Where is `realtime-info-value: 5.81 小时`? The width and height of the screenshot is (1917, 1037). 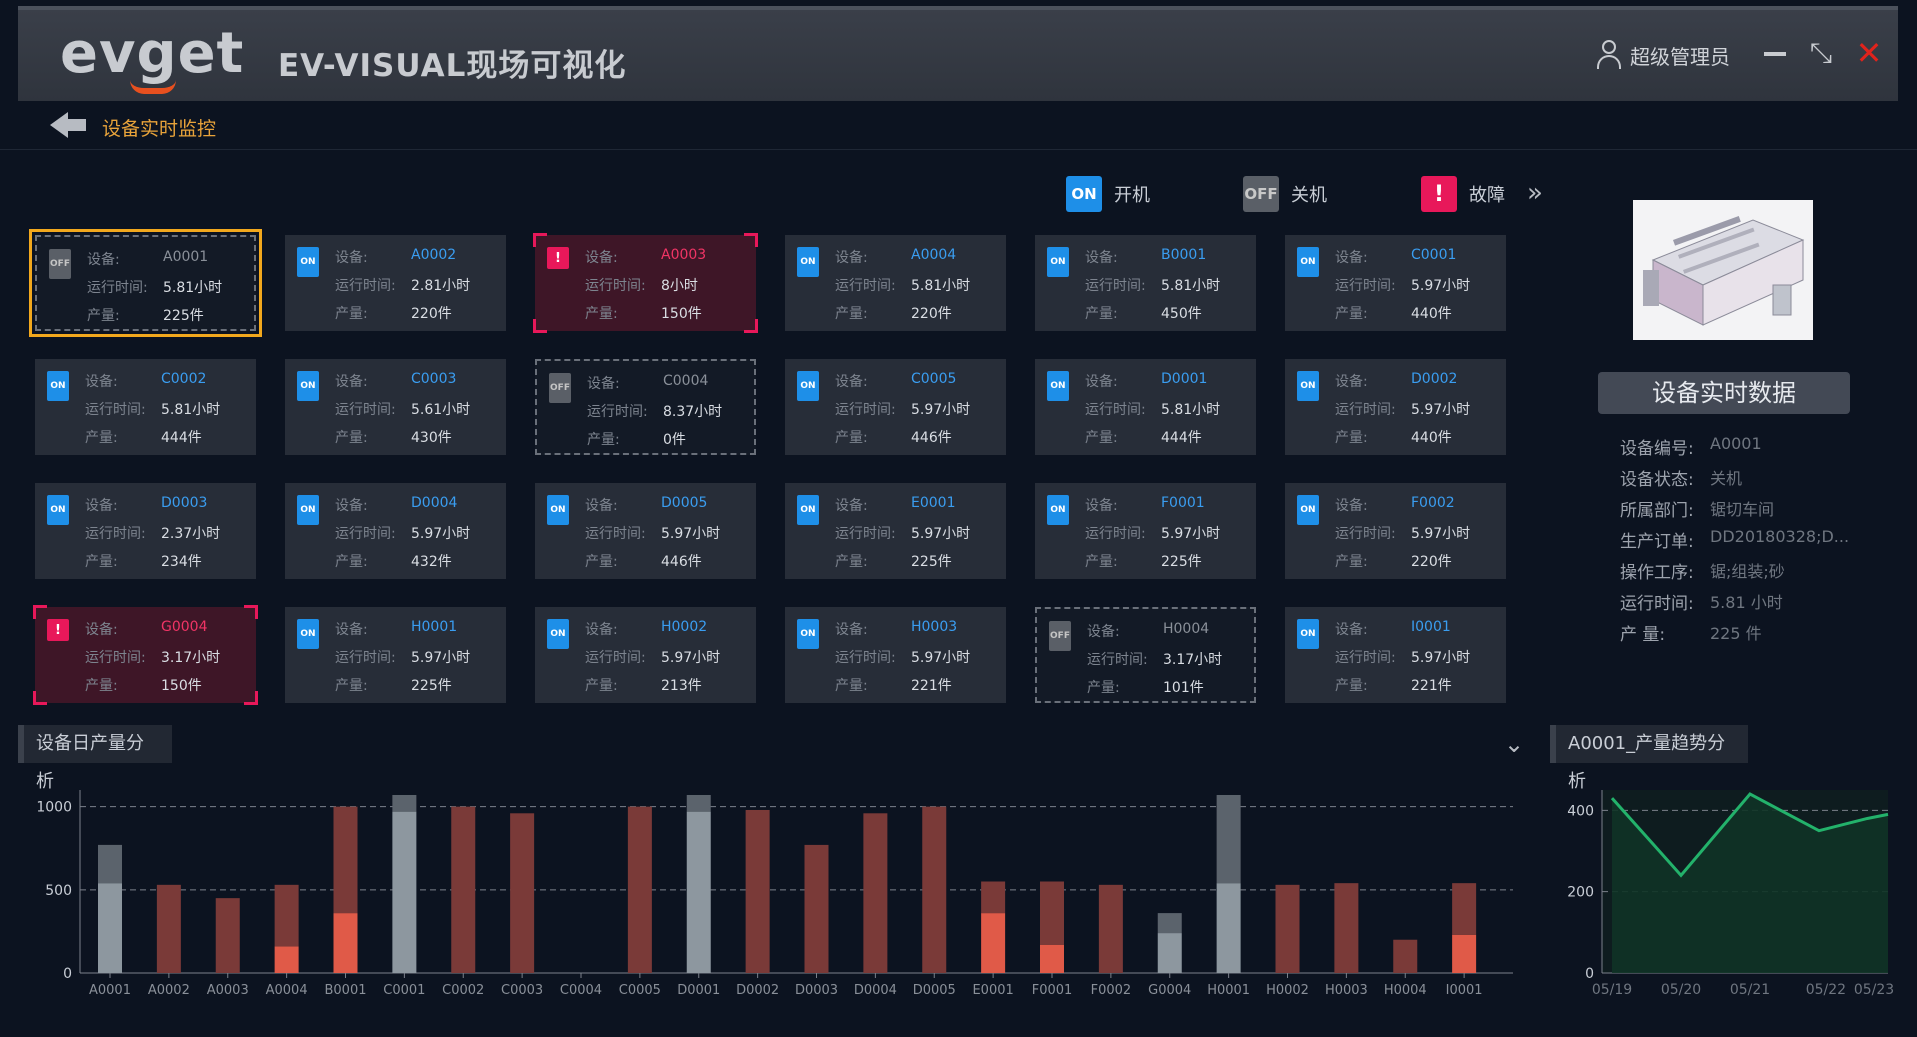 realtime-info-value: 5.81 小时 is located at coordinates (1746, 602).